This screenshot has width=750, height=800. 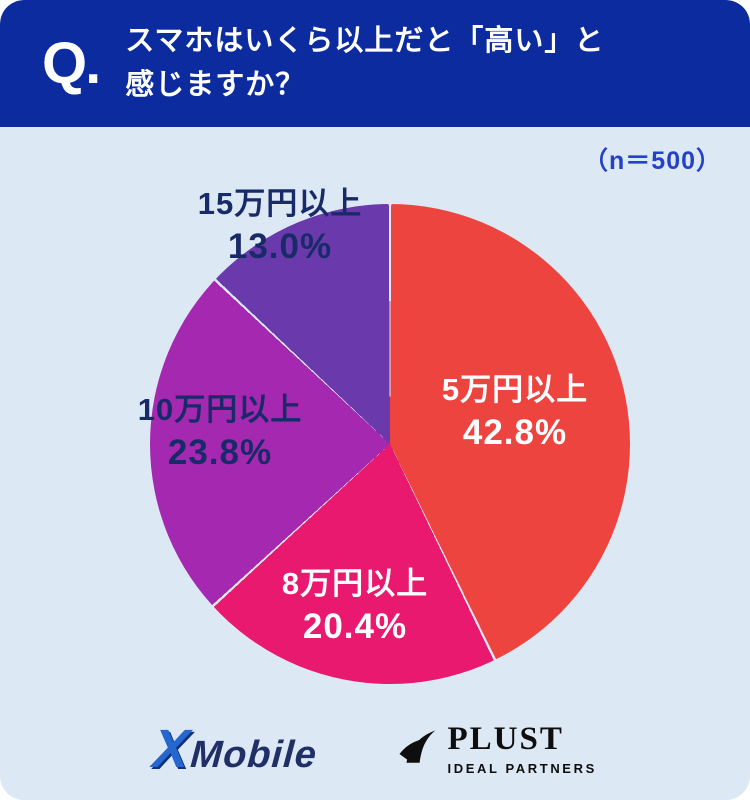 I want to click on pie-label-10man-percent: 23.8%, so click(x=220, y=452).